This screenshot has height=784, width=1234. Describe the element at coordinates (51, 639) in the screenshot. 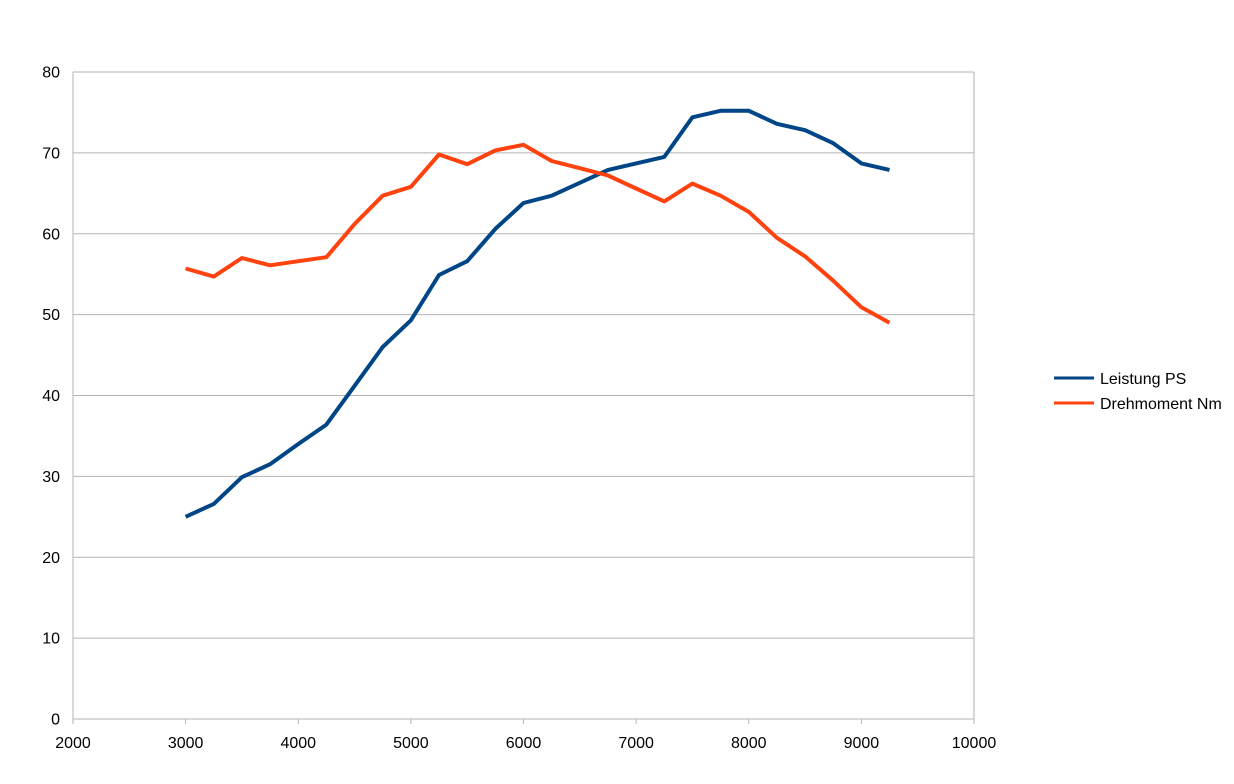

I see `y-tick-label: 10` at that location.